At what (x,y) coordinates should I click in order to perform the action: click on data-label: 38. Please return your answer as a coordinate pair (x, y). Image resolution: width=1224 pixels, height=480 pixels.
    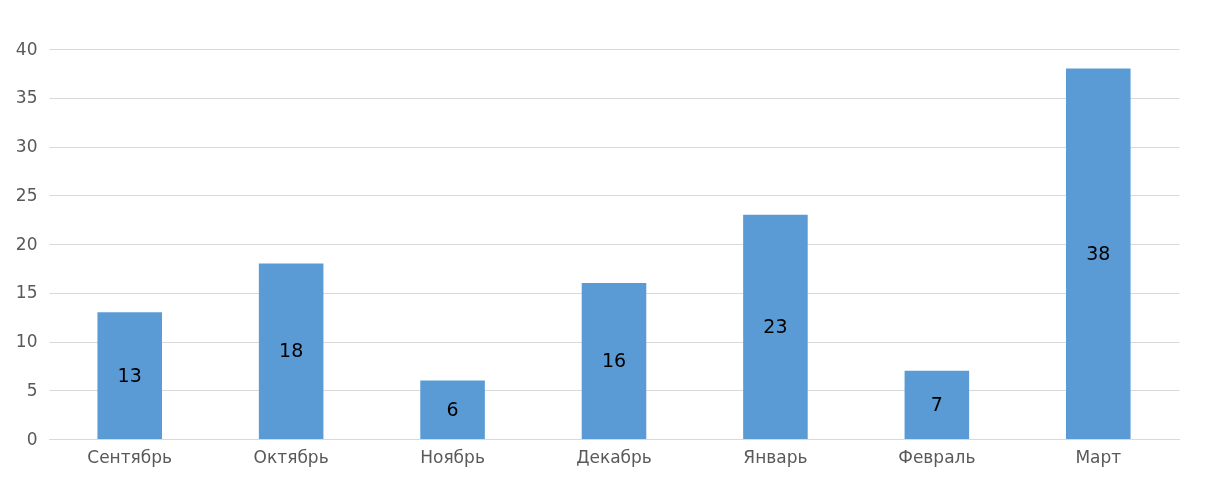
    Looking at the image, I should click on (1098, 252).